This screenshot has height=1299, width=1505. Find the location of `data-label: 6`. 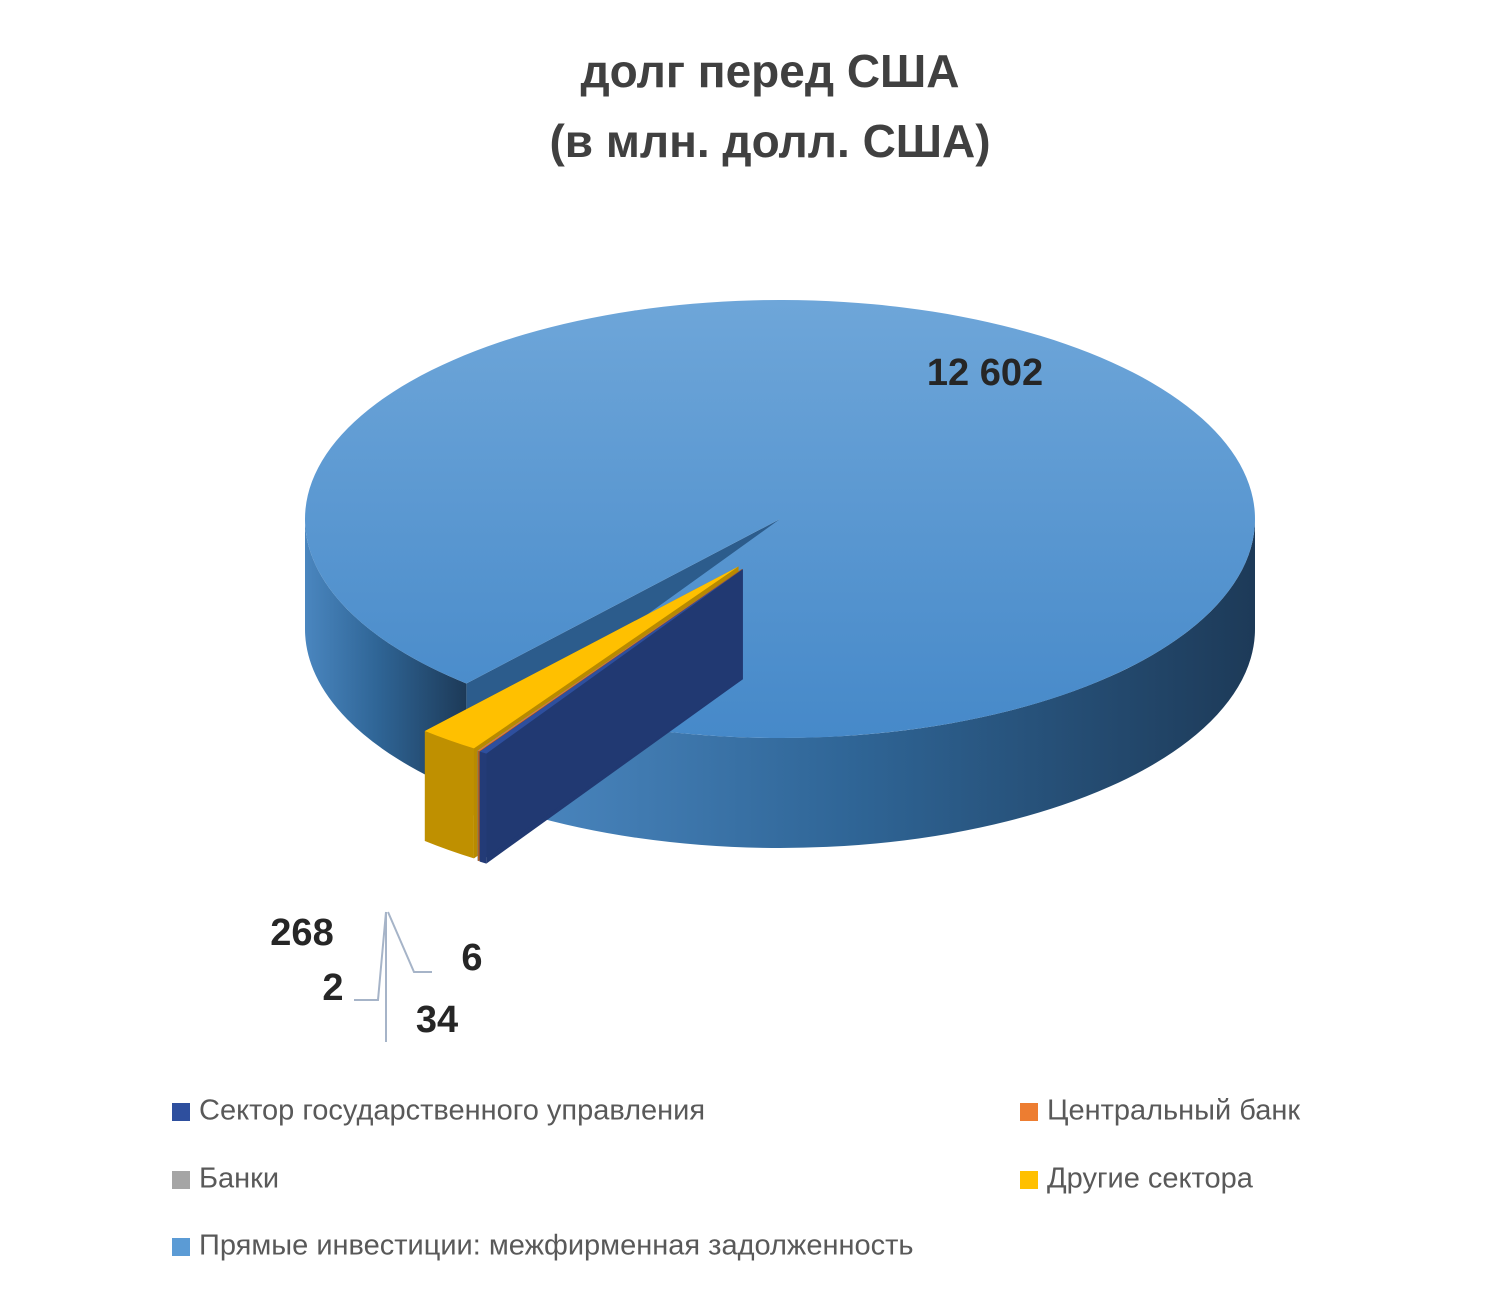

data-label: 6 is located at coordinates (471, 958).